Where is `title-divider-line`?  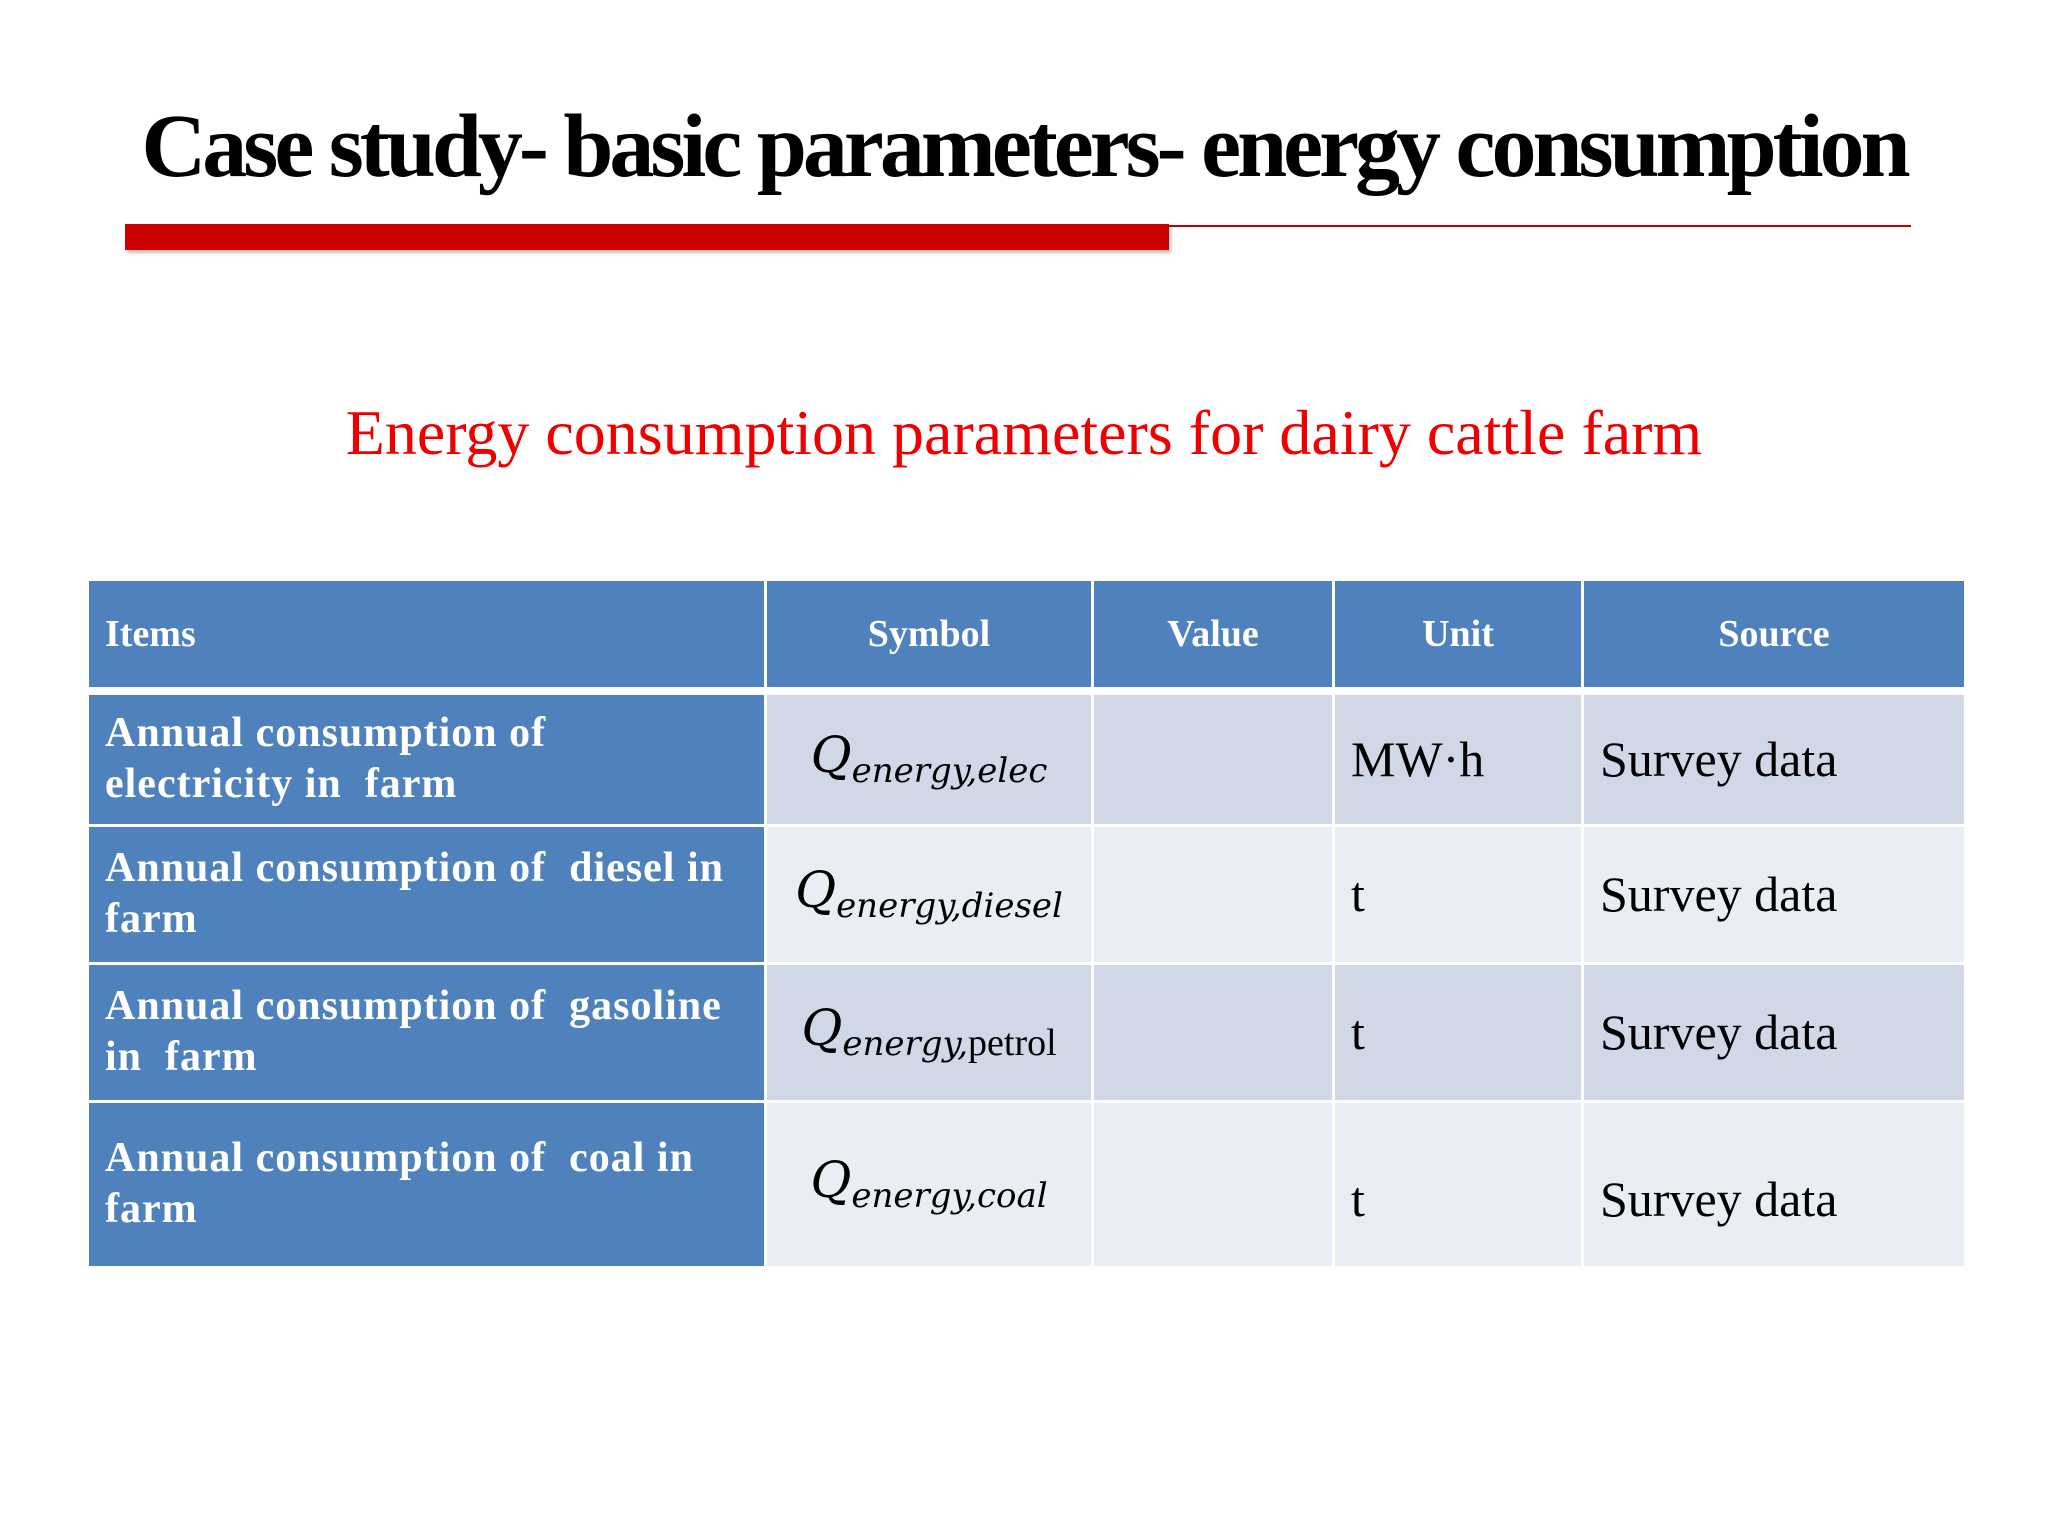 title-divider-line is located at coordinates (1540, 226).